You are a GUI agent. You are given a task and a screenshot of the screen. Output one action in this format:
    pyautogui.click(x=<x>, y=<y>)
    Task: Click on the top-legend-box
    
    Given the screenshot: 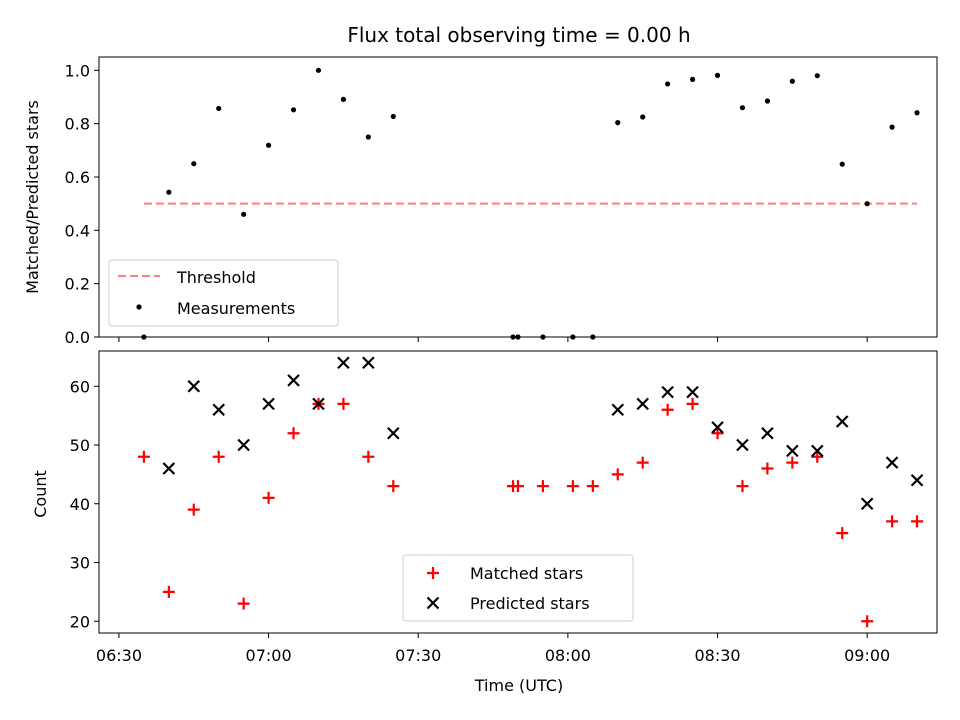 What is the action you would take?
    pyautogui.click(x=223, y=293)
    